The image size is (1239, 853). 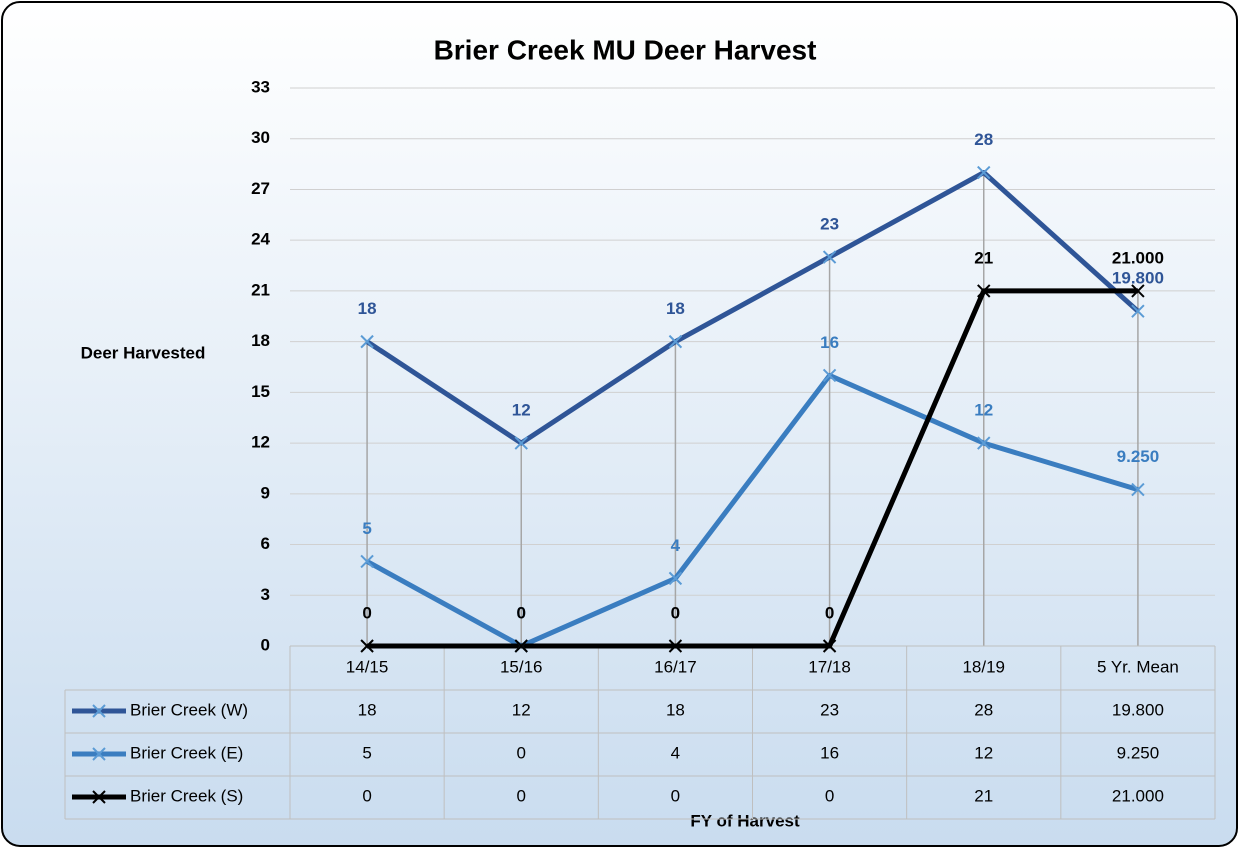 What do you see at coordinates (265, 492) in the screenshot?
I see `y-tick-label: 9` at bounding box center [265, 492].